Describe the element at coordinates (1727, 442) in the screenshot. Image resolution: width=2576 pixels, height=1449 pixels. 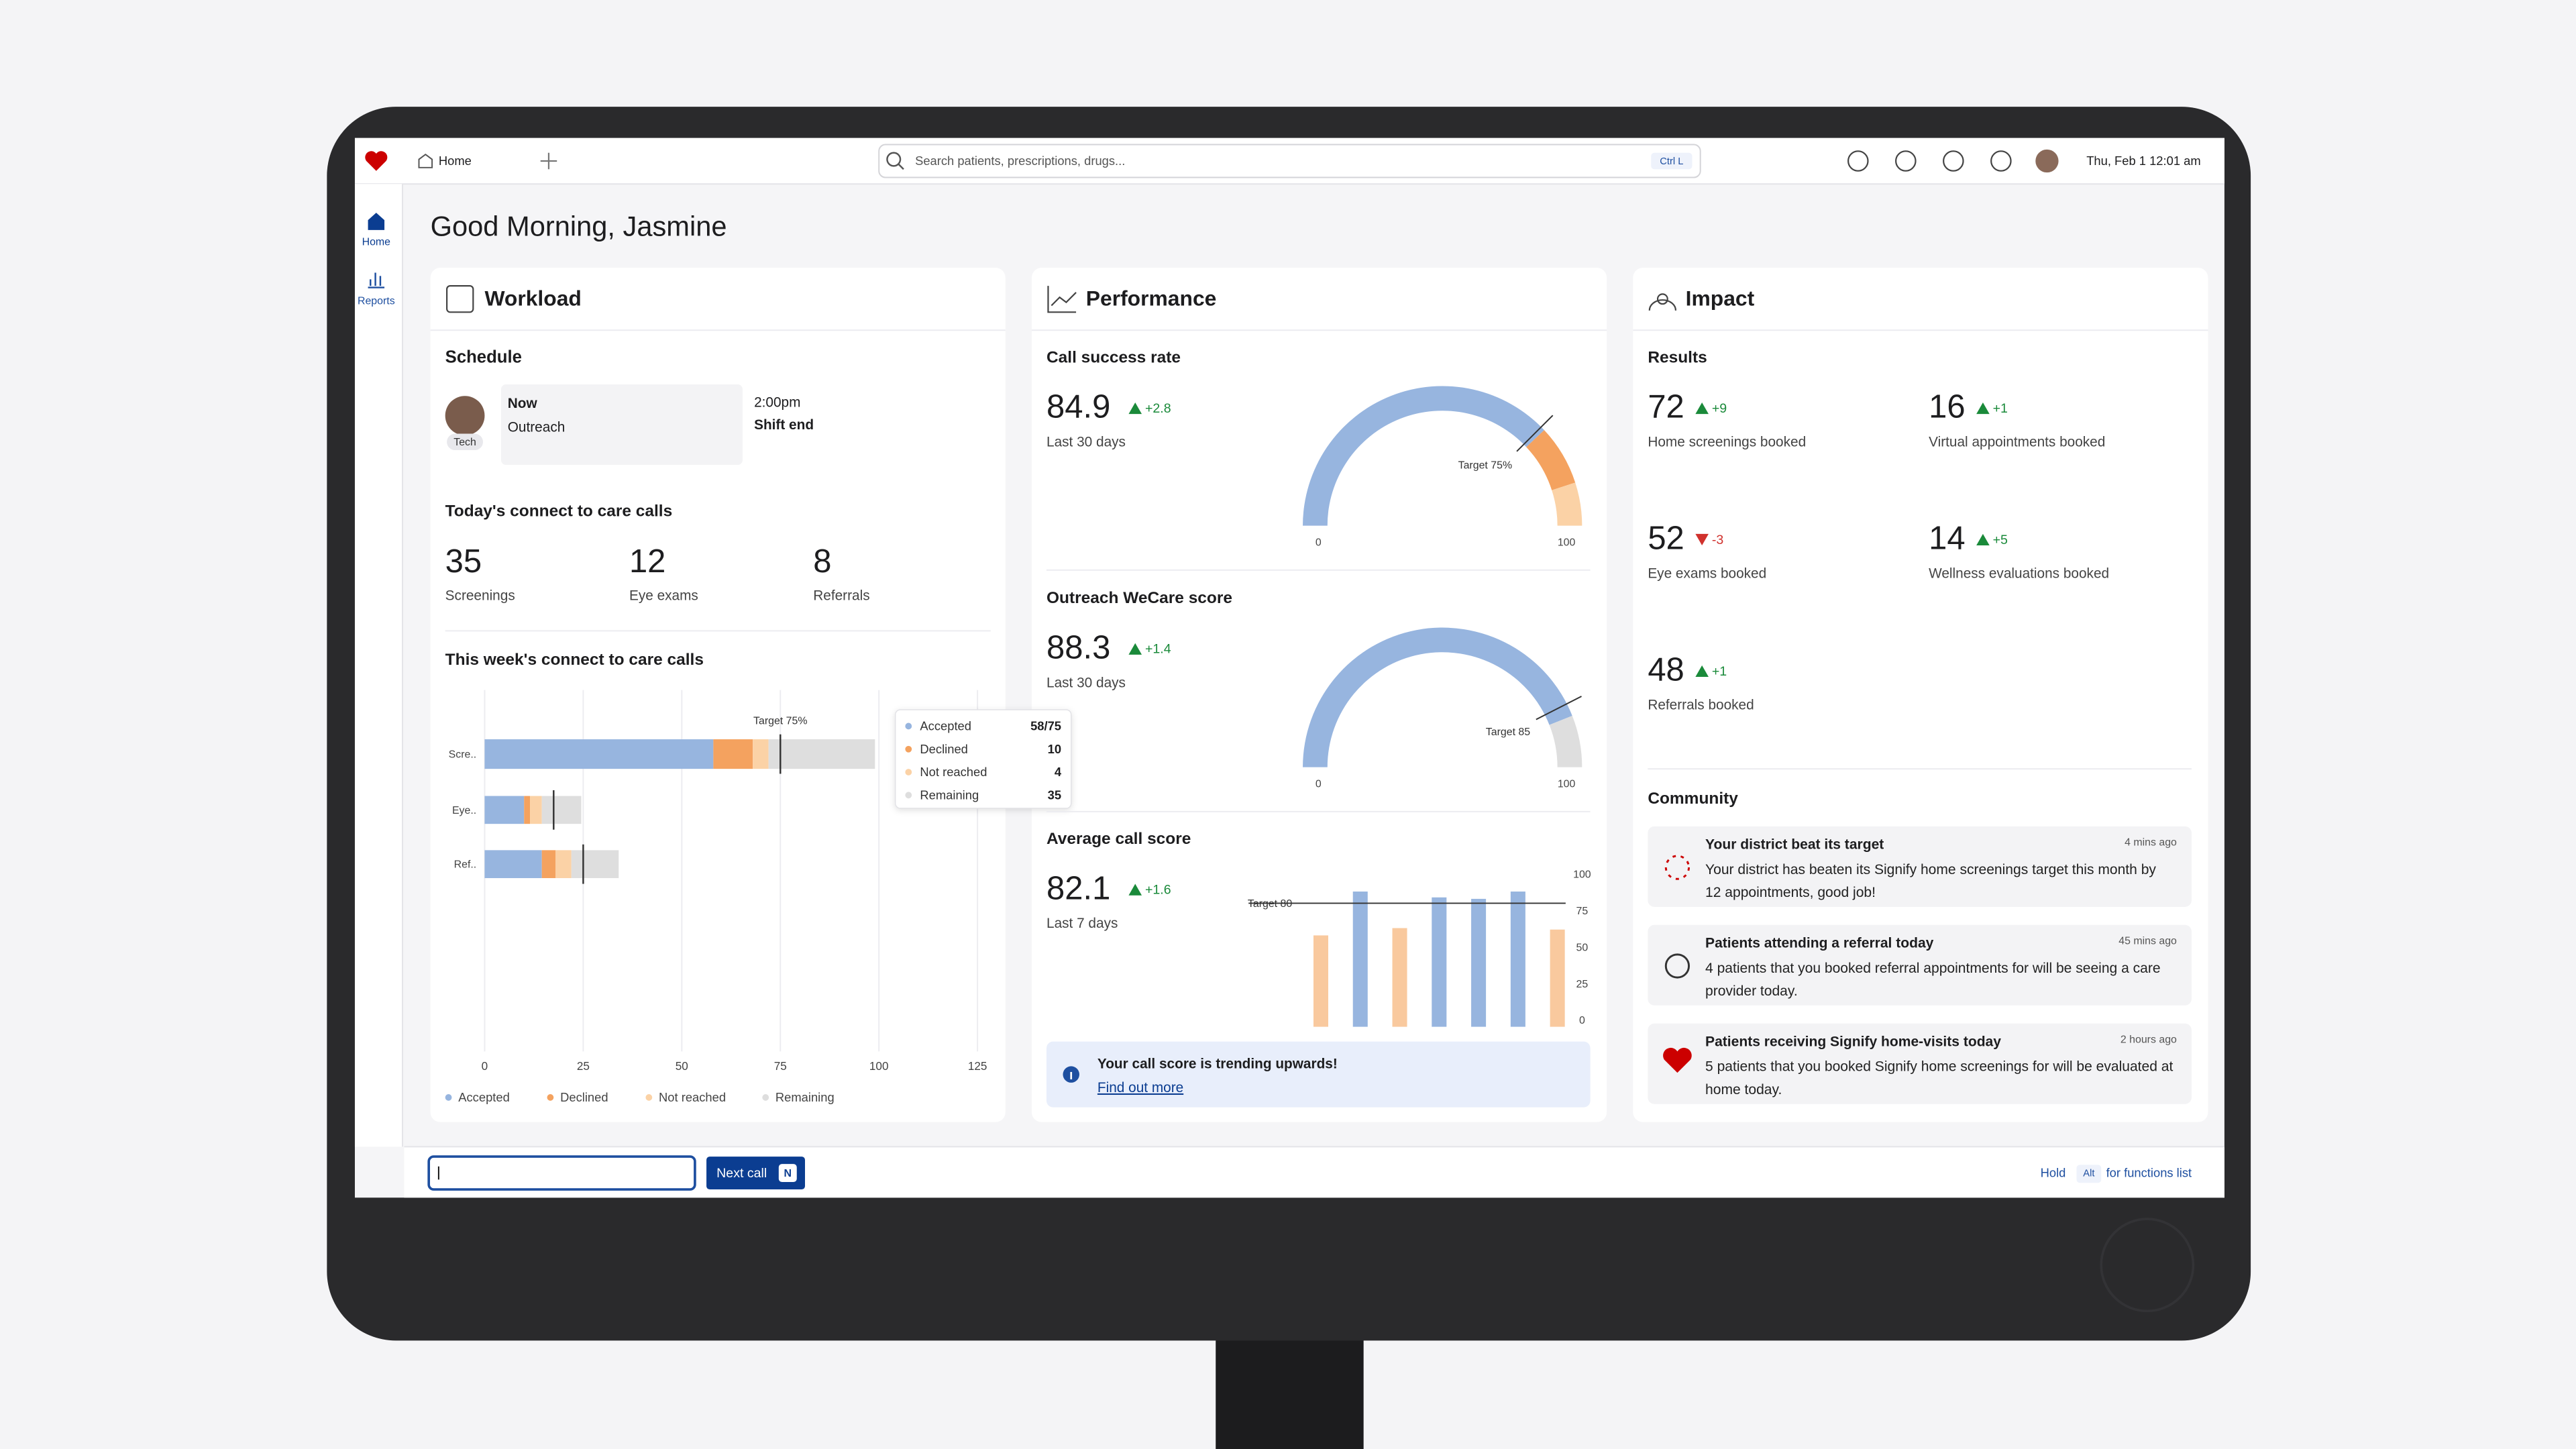
I see `result-label: Home screenings booked` at that location.